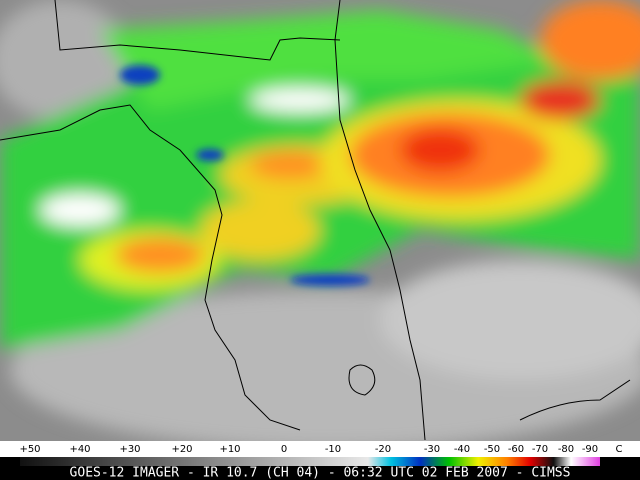  I want to click on scale-label: 0, so click(284, 449).